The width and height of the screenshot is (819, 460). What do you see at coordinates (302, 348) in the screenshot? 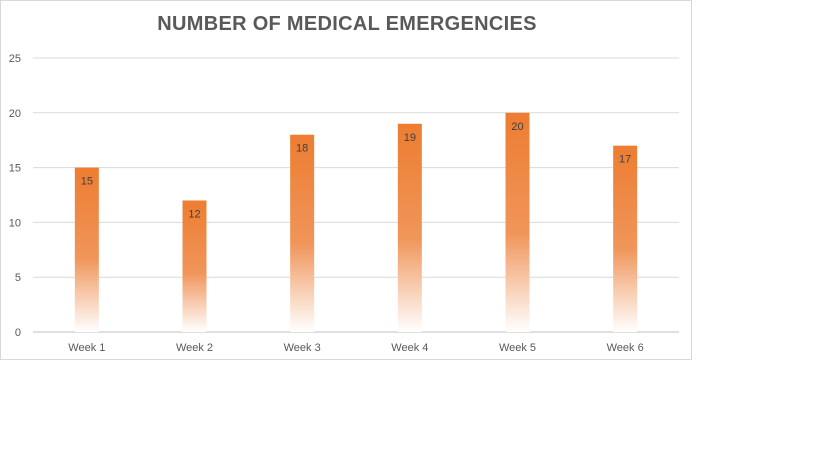
I see `x-tick-label: Week 3` at bounding box center [302, 348].